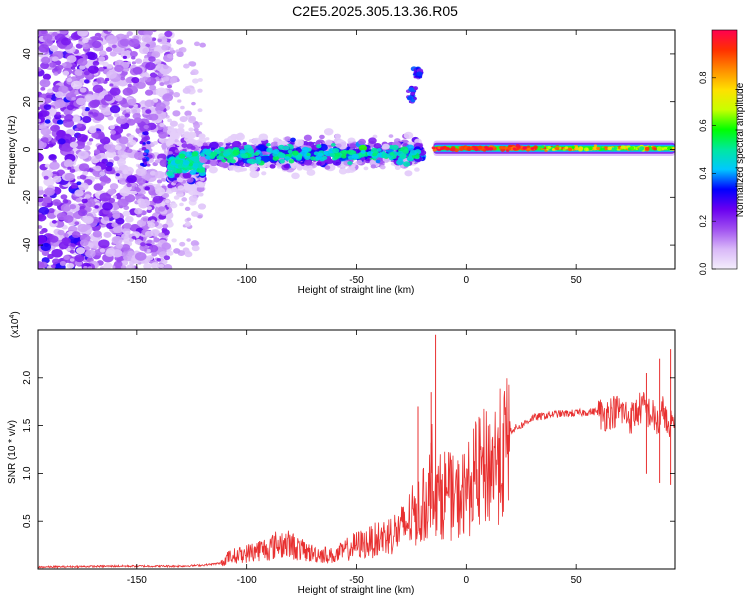 The image size is (750, 605). I want to click on svg-text: (x104), so click(15, 324).